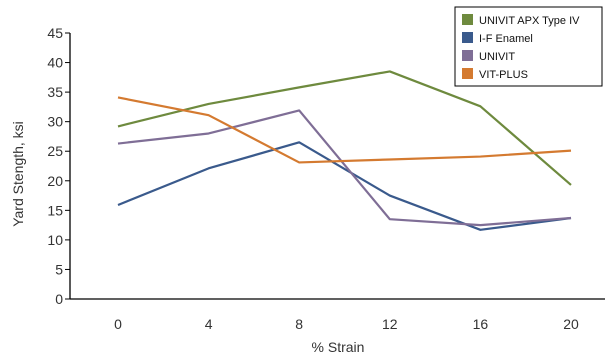 The width and height of the screenshot is (614, 356). I want to click on y-axis-ticks: 0 5 10 15 20 25 30 35 40 45, so click(58, 166).